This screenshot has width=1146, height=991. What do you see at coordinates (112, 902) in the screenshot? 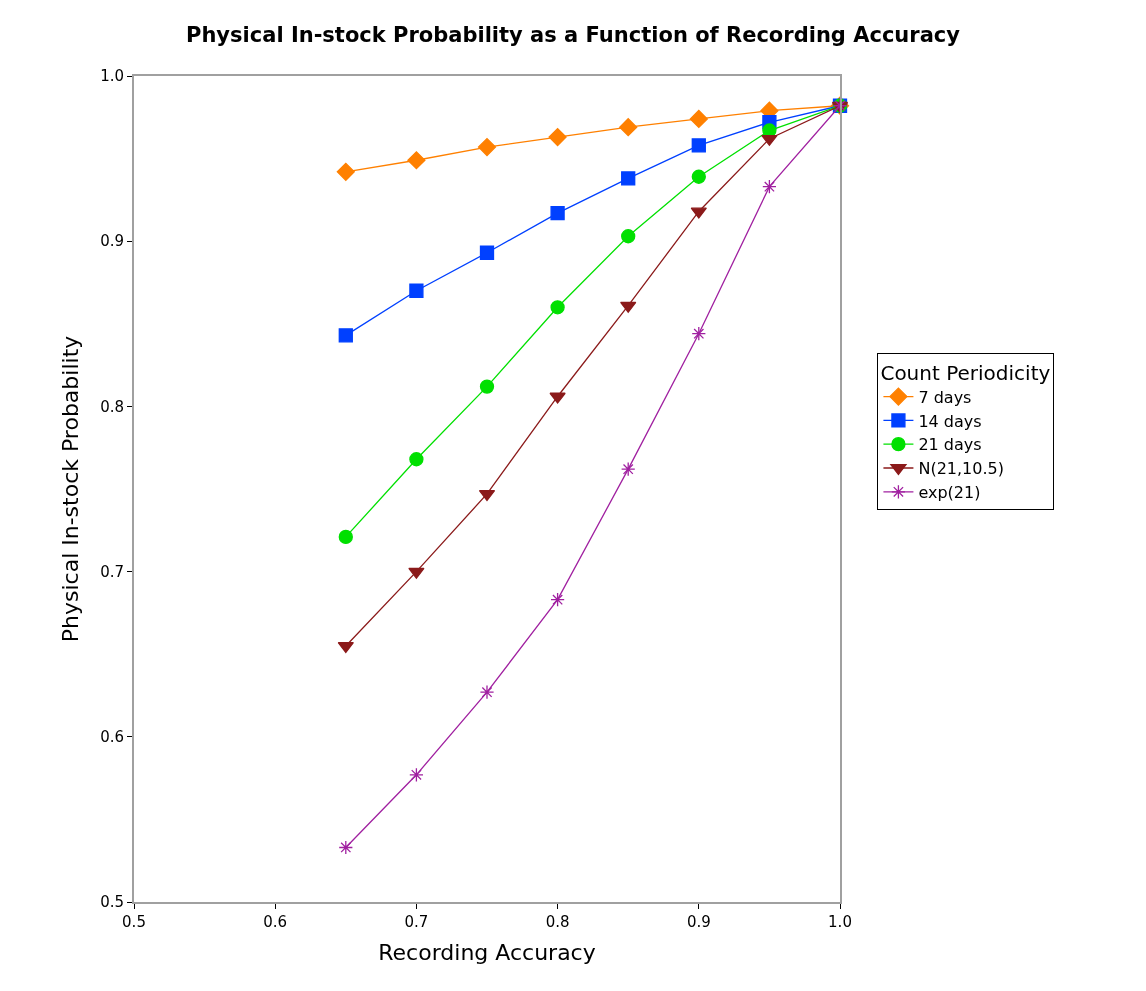
I see `y-tick-label: 0.5` at bounding box center [112, 902].